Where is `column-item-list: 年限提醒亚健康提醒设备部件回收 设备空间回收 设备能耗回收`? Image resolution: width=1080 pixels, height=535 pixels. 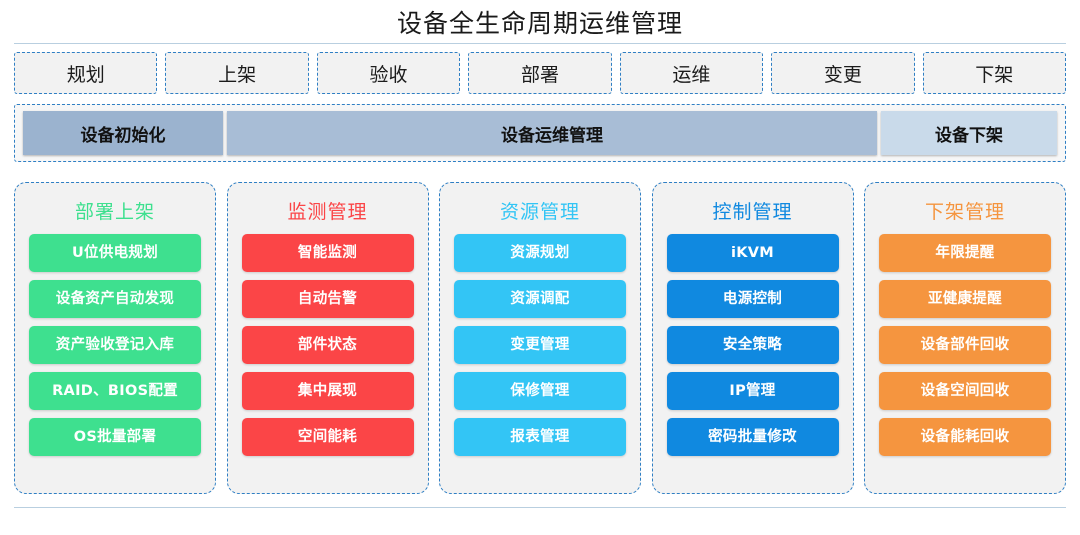 column-item-list: 年限提醒亚健康提醒设备部件回收 设备空间回收 设备能耗回收 is located at coordinates (965, 357).